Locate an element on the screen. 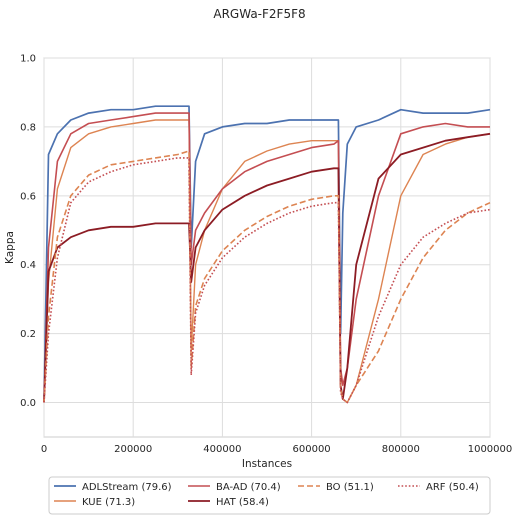  legend-label-0: ADLStream (79.6) is located at coordinates (127, 487).